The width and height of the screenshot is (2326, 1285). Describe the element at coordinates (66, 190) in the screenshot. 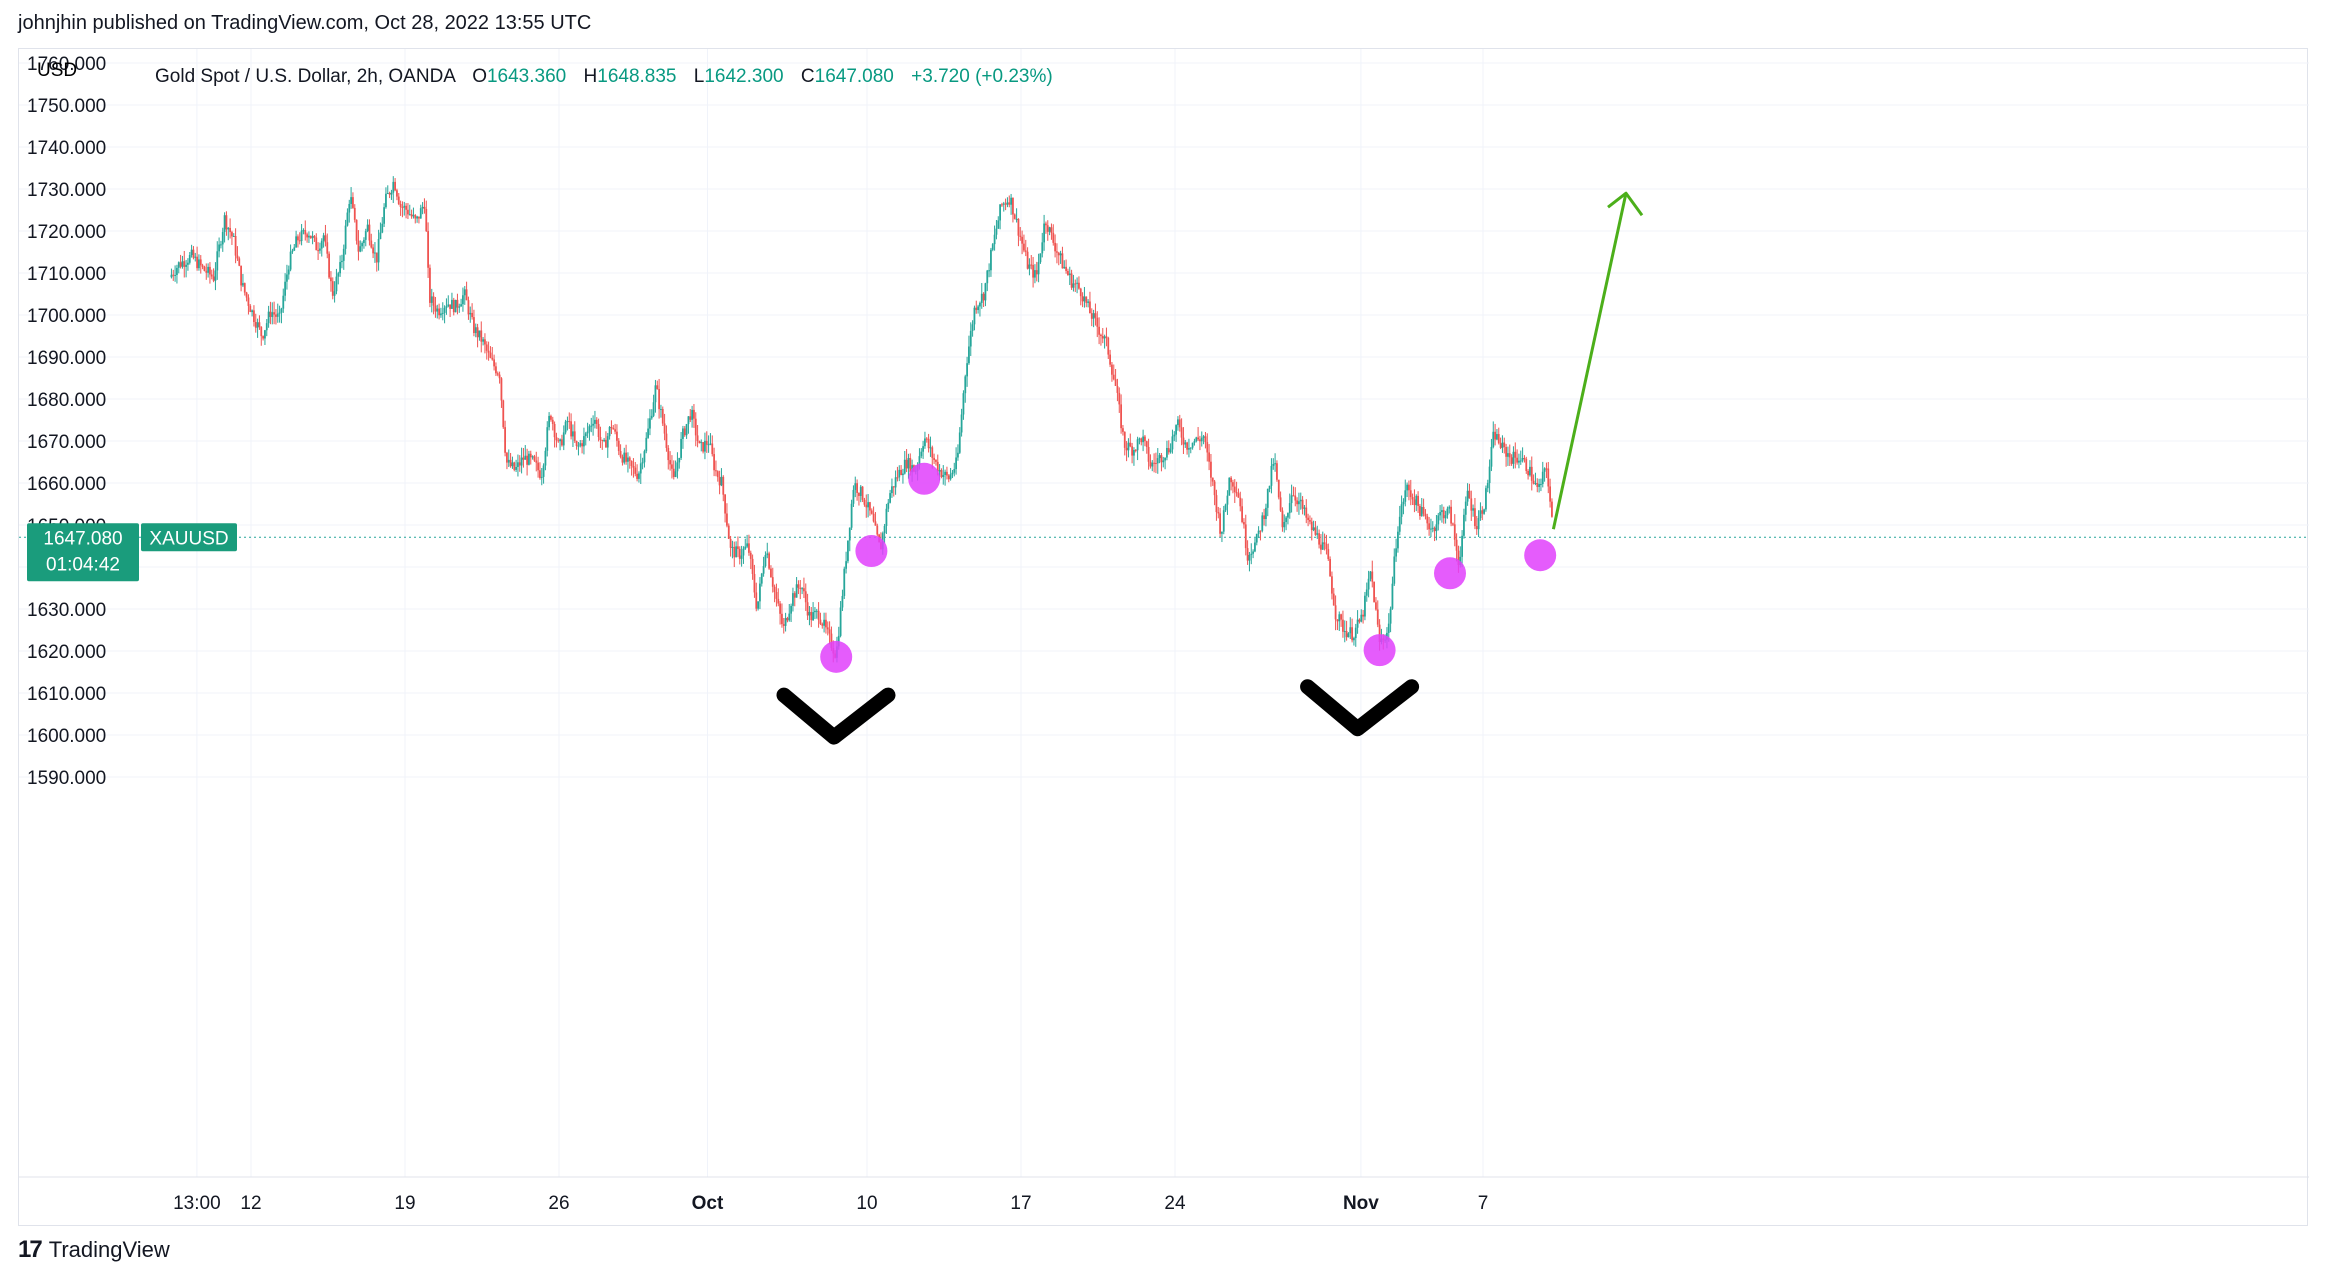

I see `y-tick-label: 1730.000` at that location.